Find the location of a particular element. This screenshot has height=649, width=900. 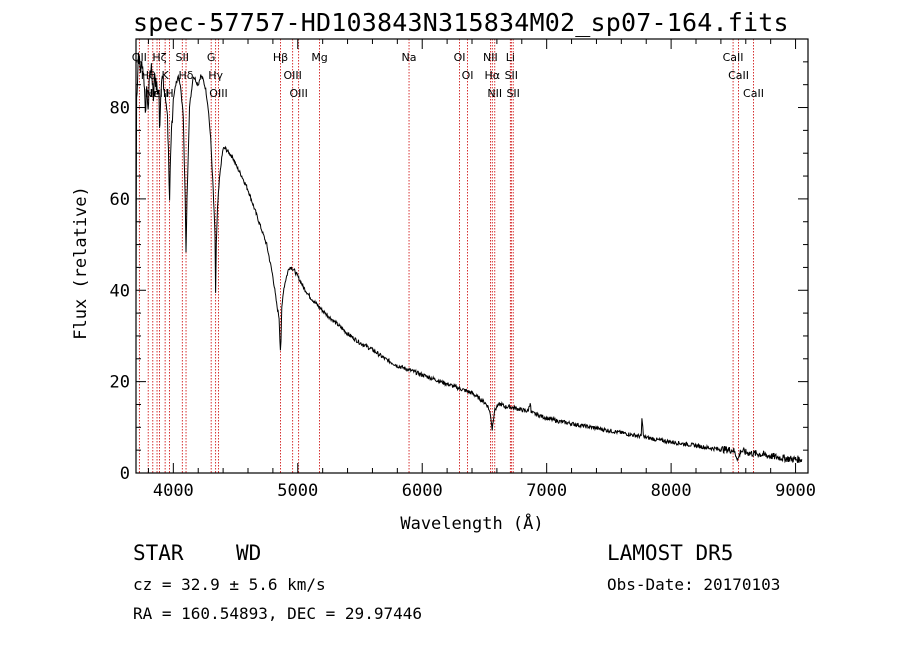

line-label: H is located at coordinates (169, 93).